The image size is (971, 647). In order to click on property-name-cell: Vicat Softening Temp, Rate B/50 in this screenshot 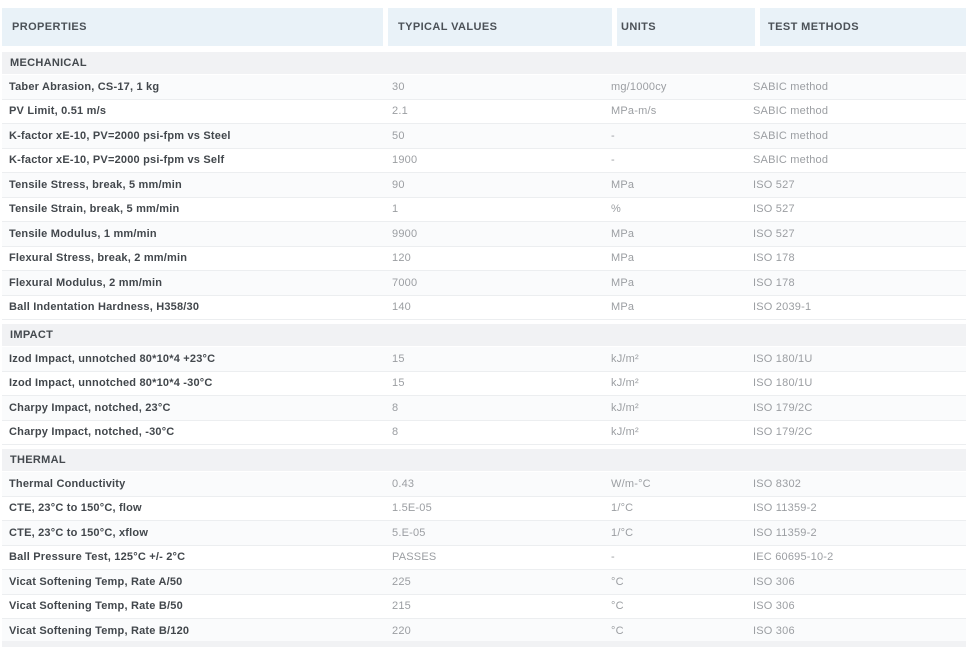, I will do `click(96, 606)`.